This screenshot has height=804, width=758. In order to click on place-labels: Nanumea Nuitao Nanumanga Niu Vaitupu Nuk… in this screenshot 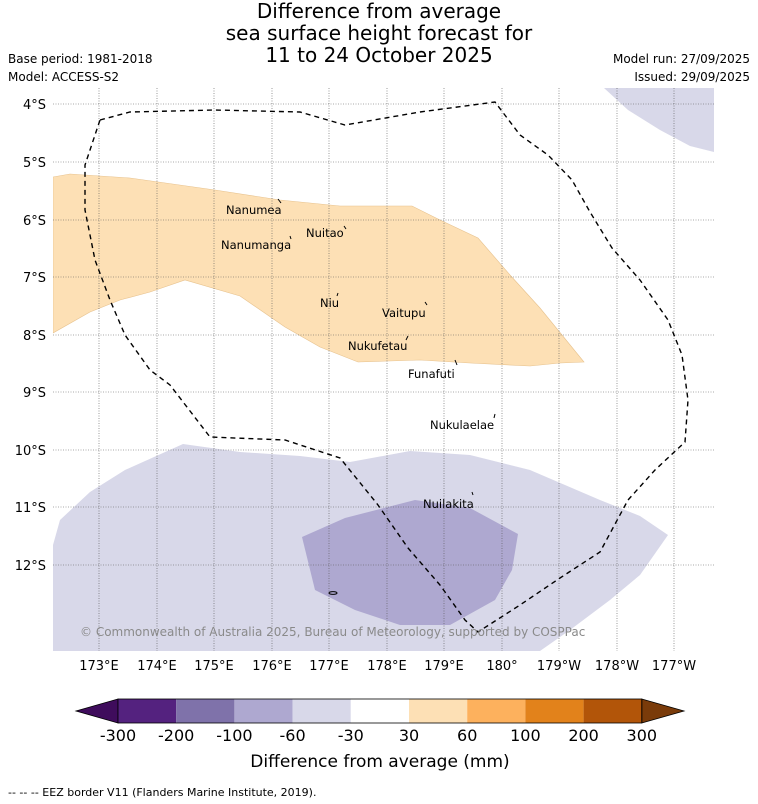, I will do `click(357, 357)`.